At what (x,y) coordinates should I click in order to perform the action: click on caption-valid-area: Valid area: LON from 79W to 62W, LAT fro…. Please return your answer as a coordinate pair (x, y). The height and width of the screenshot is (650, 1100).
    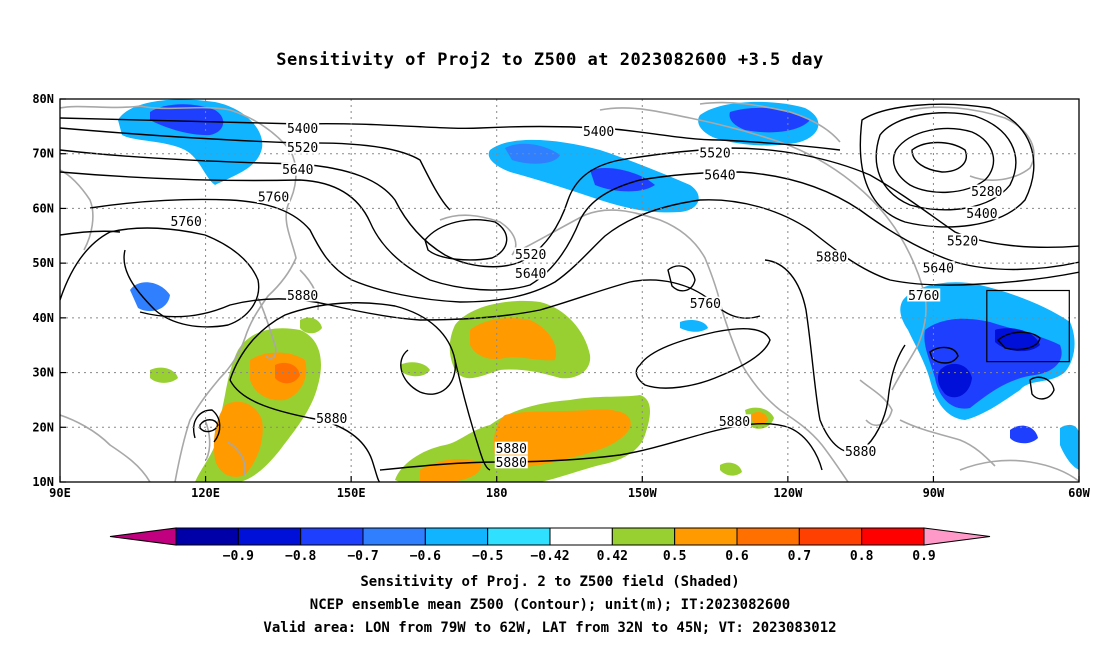
    Looking at the image, I should click on (550, 628).